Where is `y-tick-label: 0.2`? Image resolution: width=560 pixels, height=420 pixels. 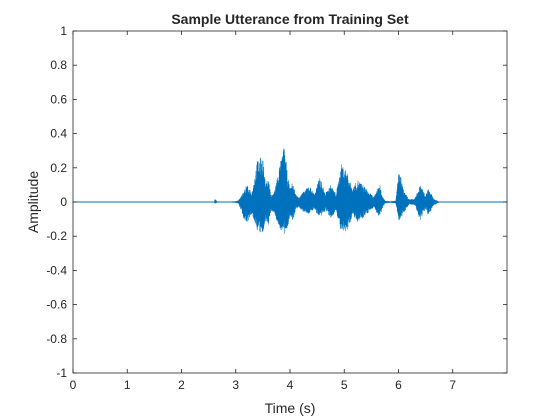
y-tick-label: 0.2 is located at coordinates (58, 168).